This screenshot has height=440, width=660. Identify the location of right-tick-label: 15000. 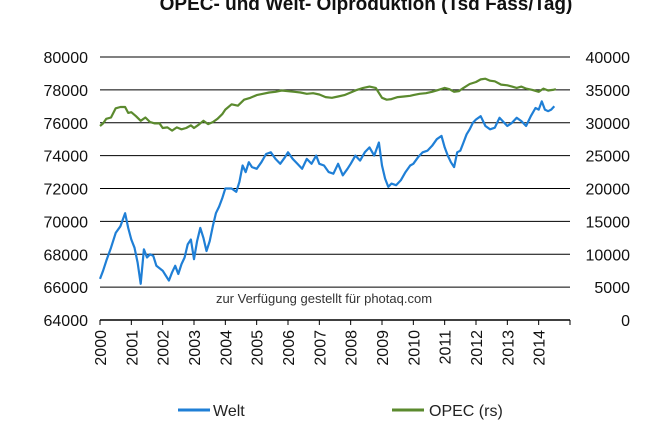
(608, 222).